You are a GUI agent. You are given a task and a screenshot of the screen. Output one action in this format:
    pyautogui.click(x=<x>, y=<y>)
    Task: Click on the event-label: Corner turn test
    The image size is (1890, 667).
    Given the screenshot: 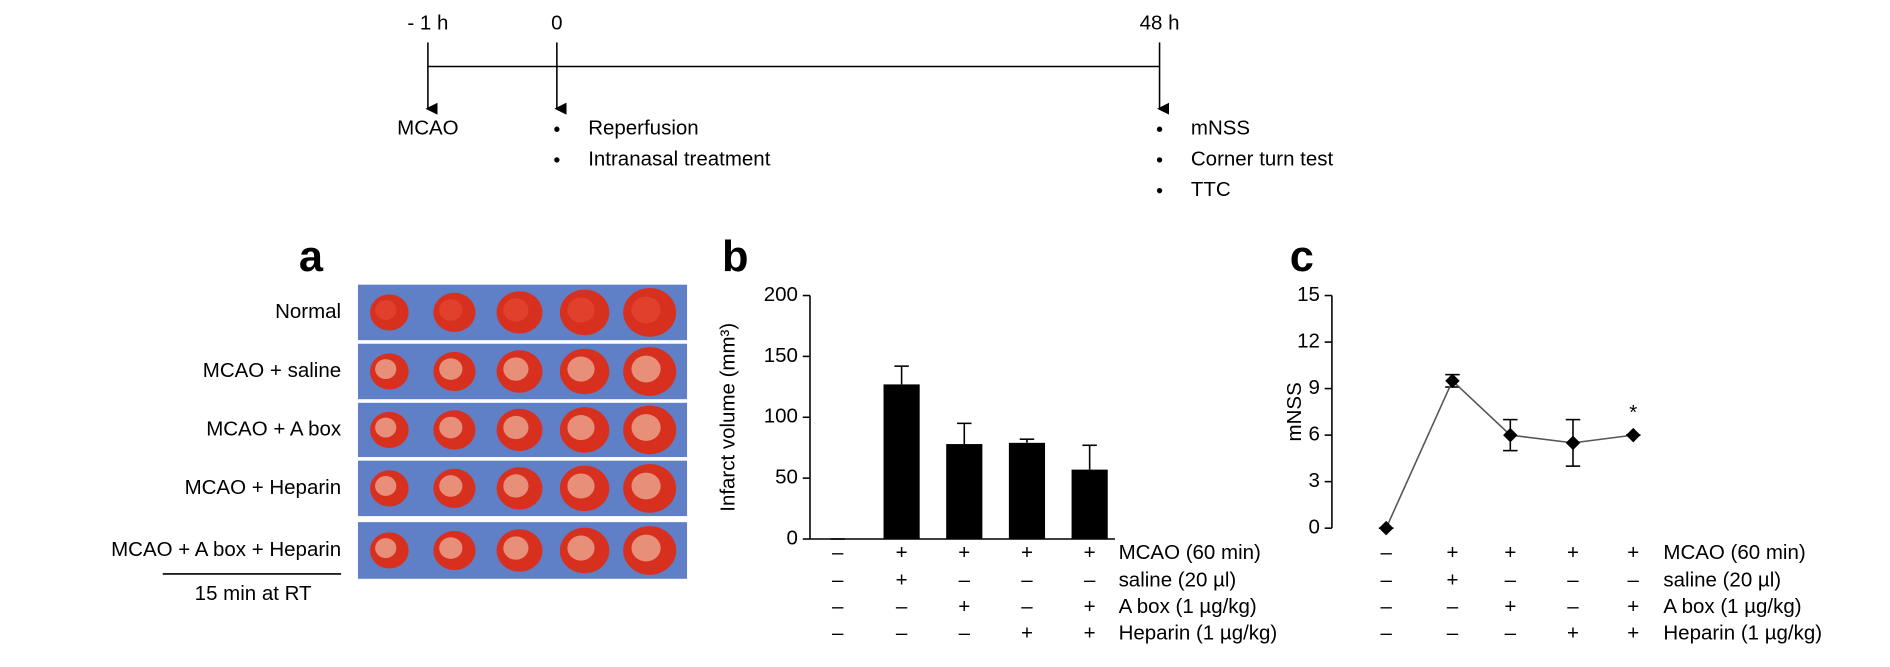 What is the action you would take?
    pyautogui.click(x=1262, y=158)
    